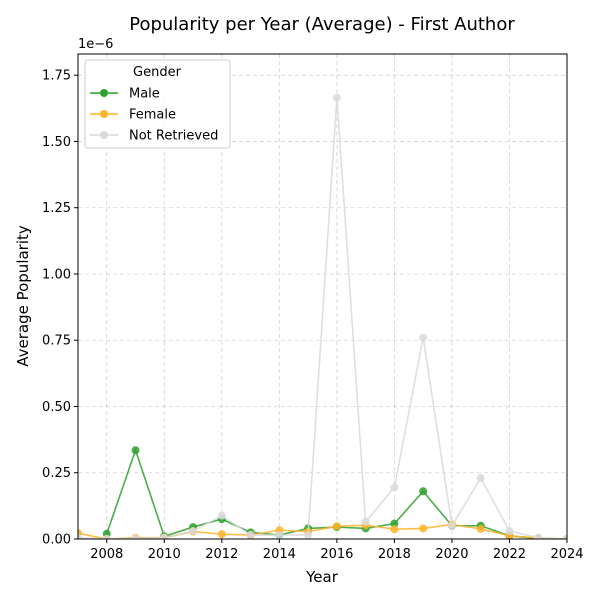 The width and height of the screenshot is (600, 604). What do you see at coordinates (56, 473) in the screenshot?
I see `y-tick-label: 0.25` at bounding box center [56, 473].